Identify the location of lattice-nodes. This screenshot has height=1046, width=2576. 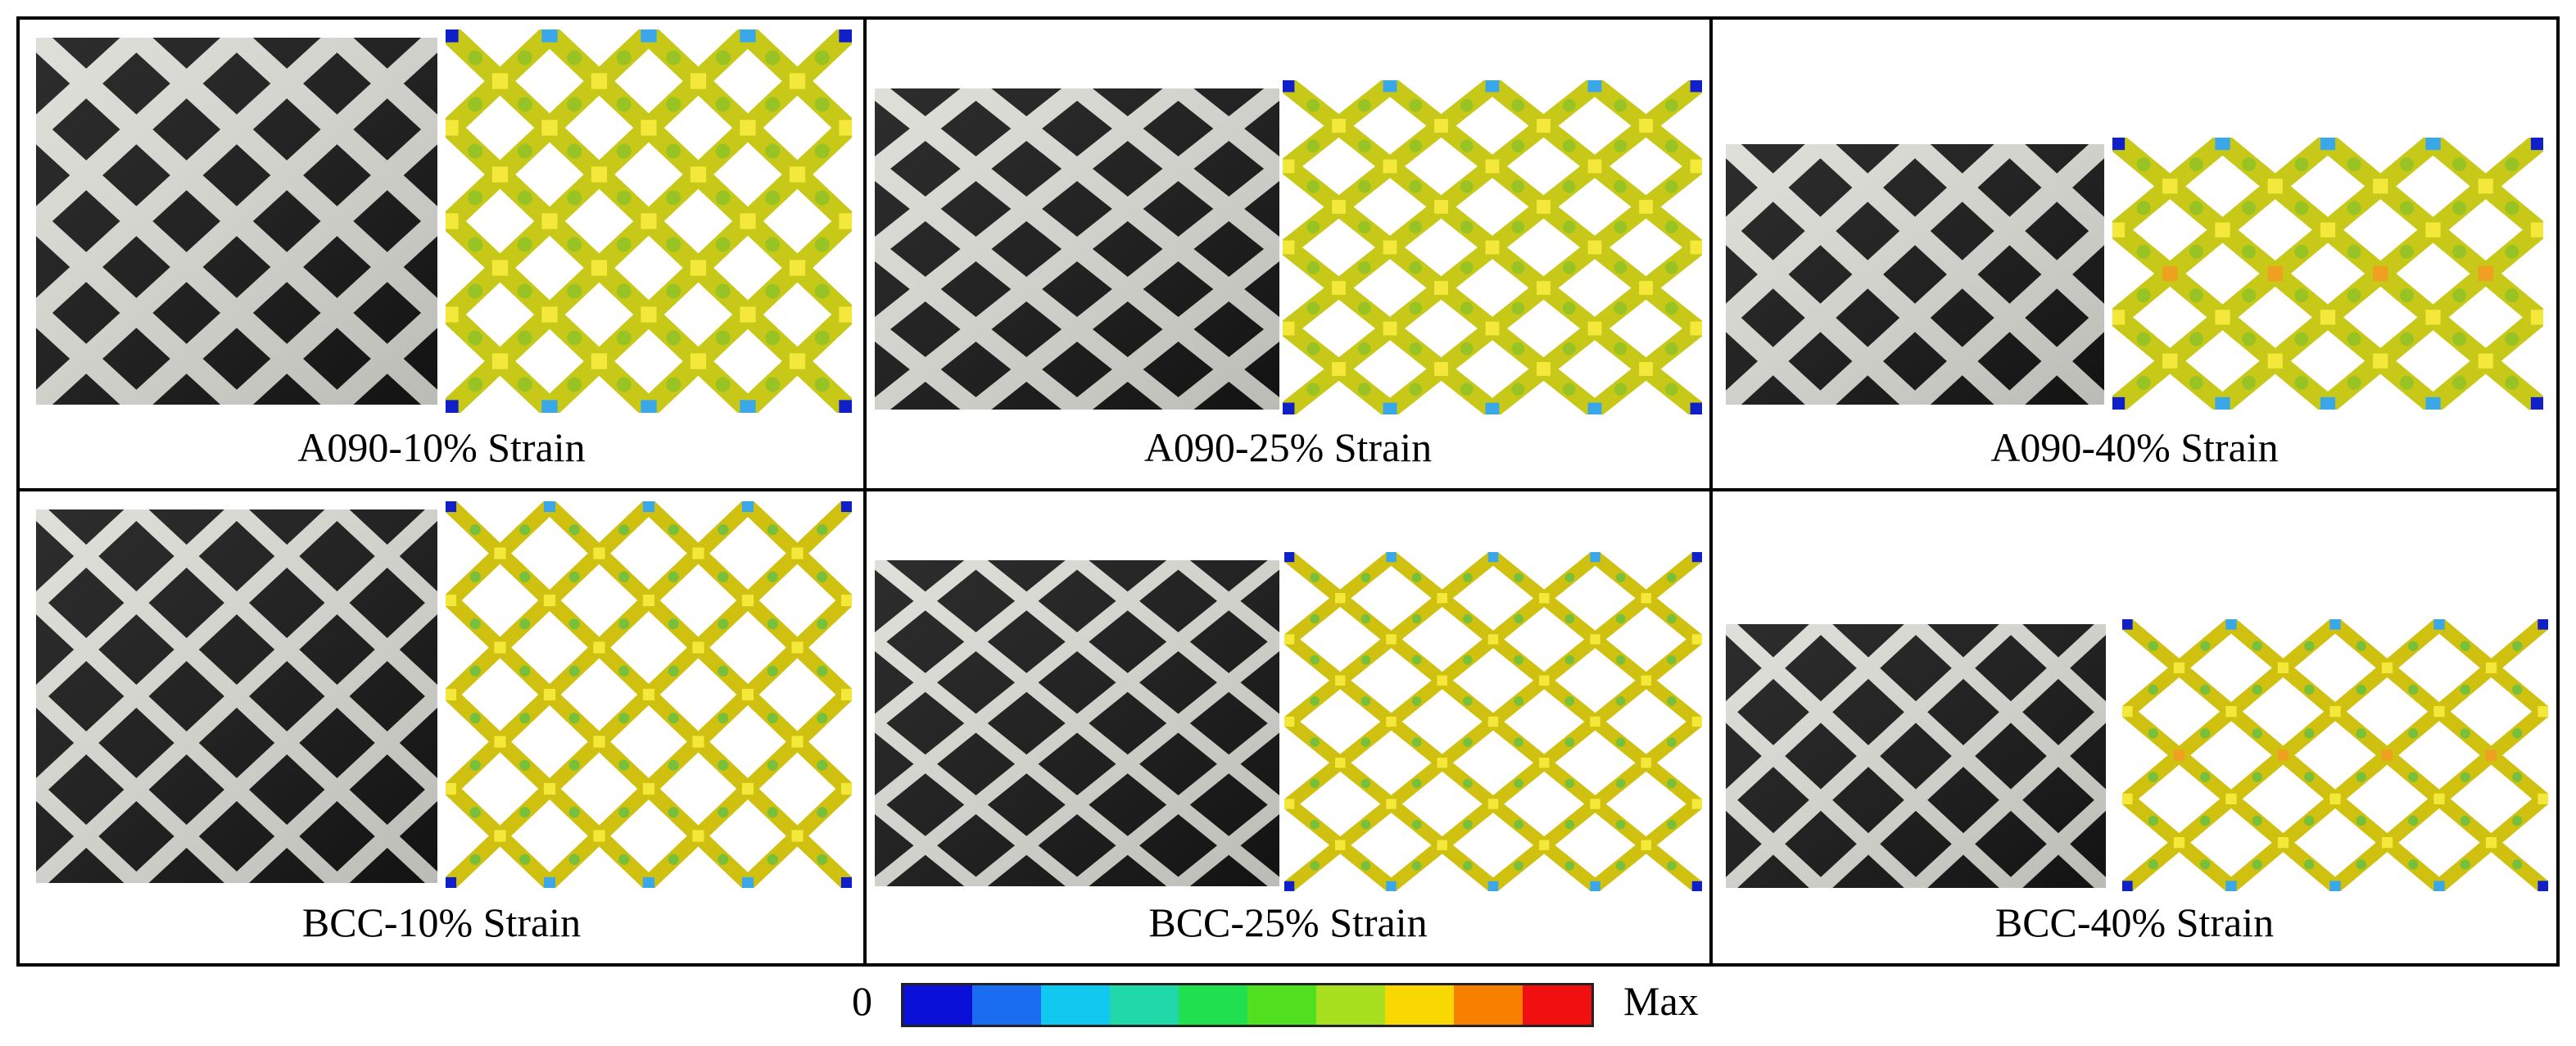
(1492, 247).